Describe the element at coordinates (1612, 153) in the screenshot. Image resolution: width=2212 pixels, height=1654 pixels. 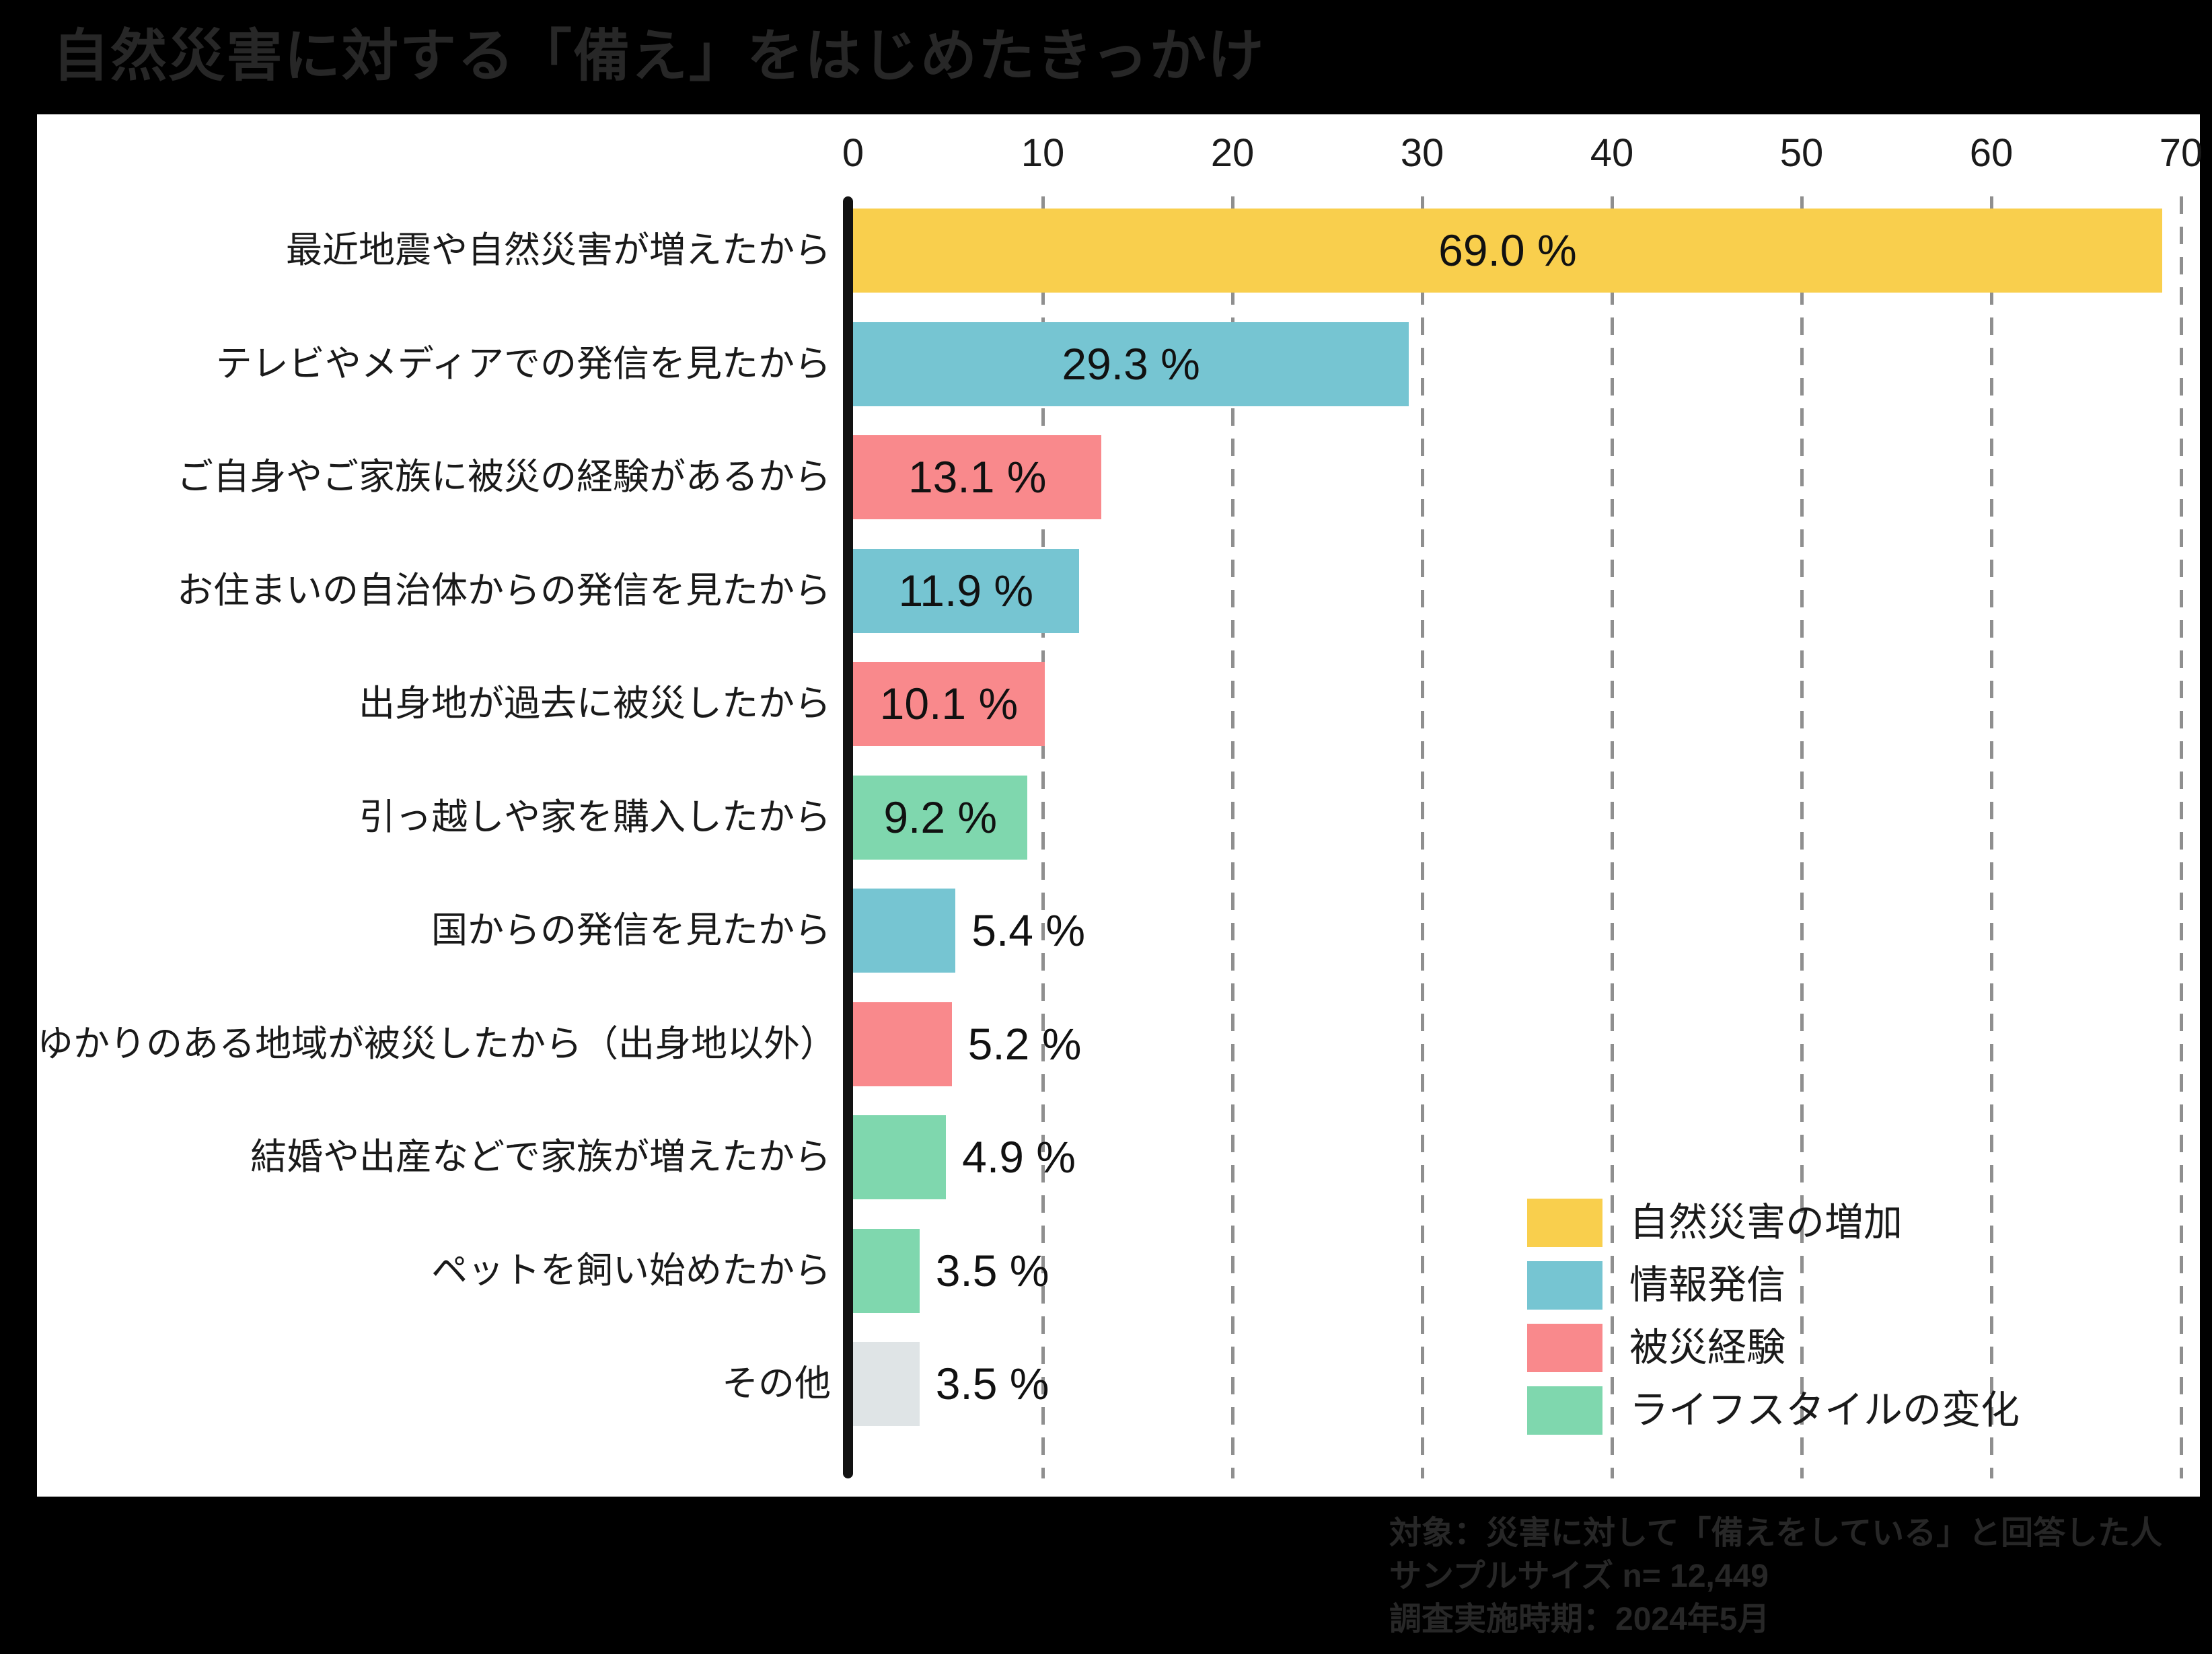
I see `x-tick-label: 40` at that location.